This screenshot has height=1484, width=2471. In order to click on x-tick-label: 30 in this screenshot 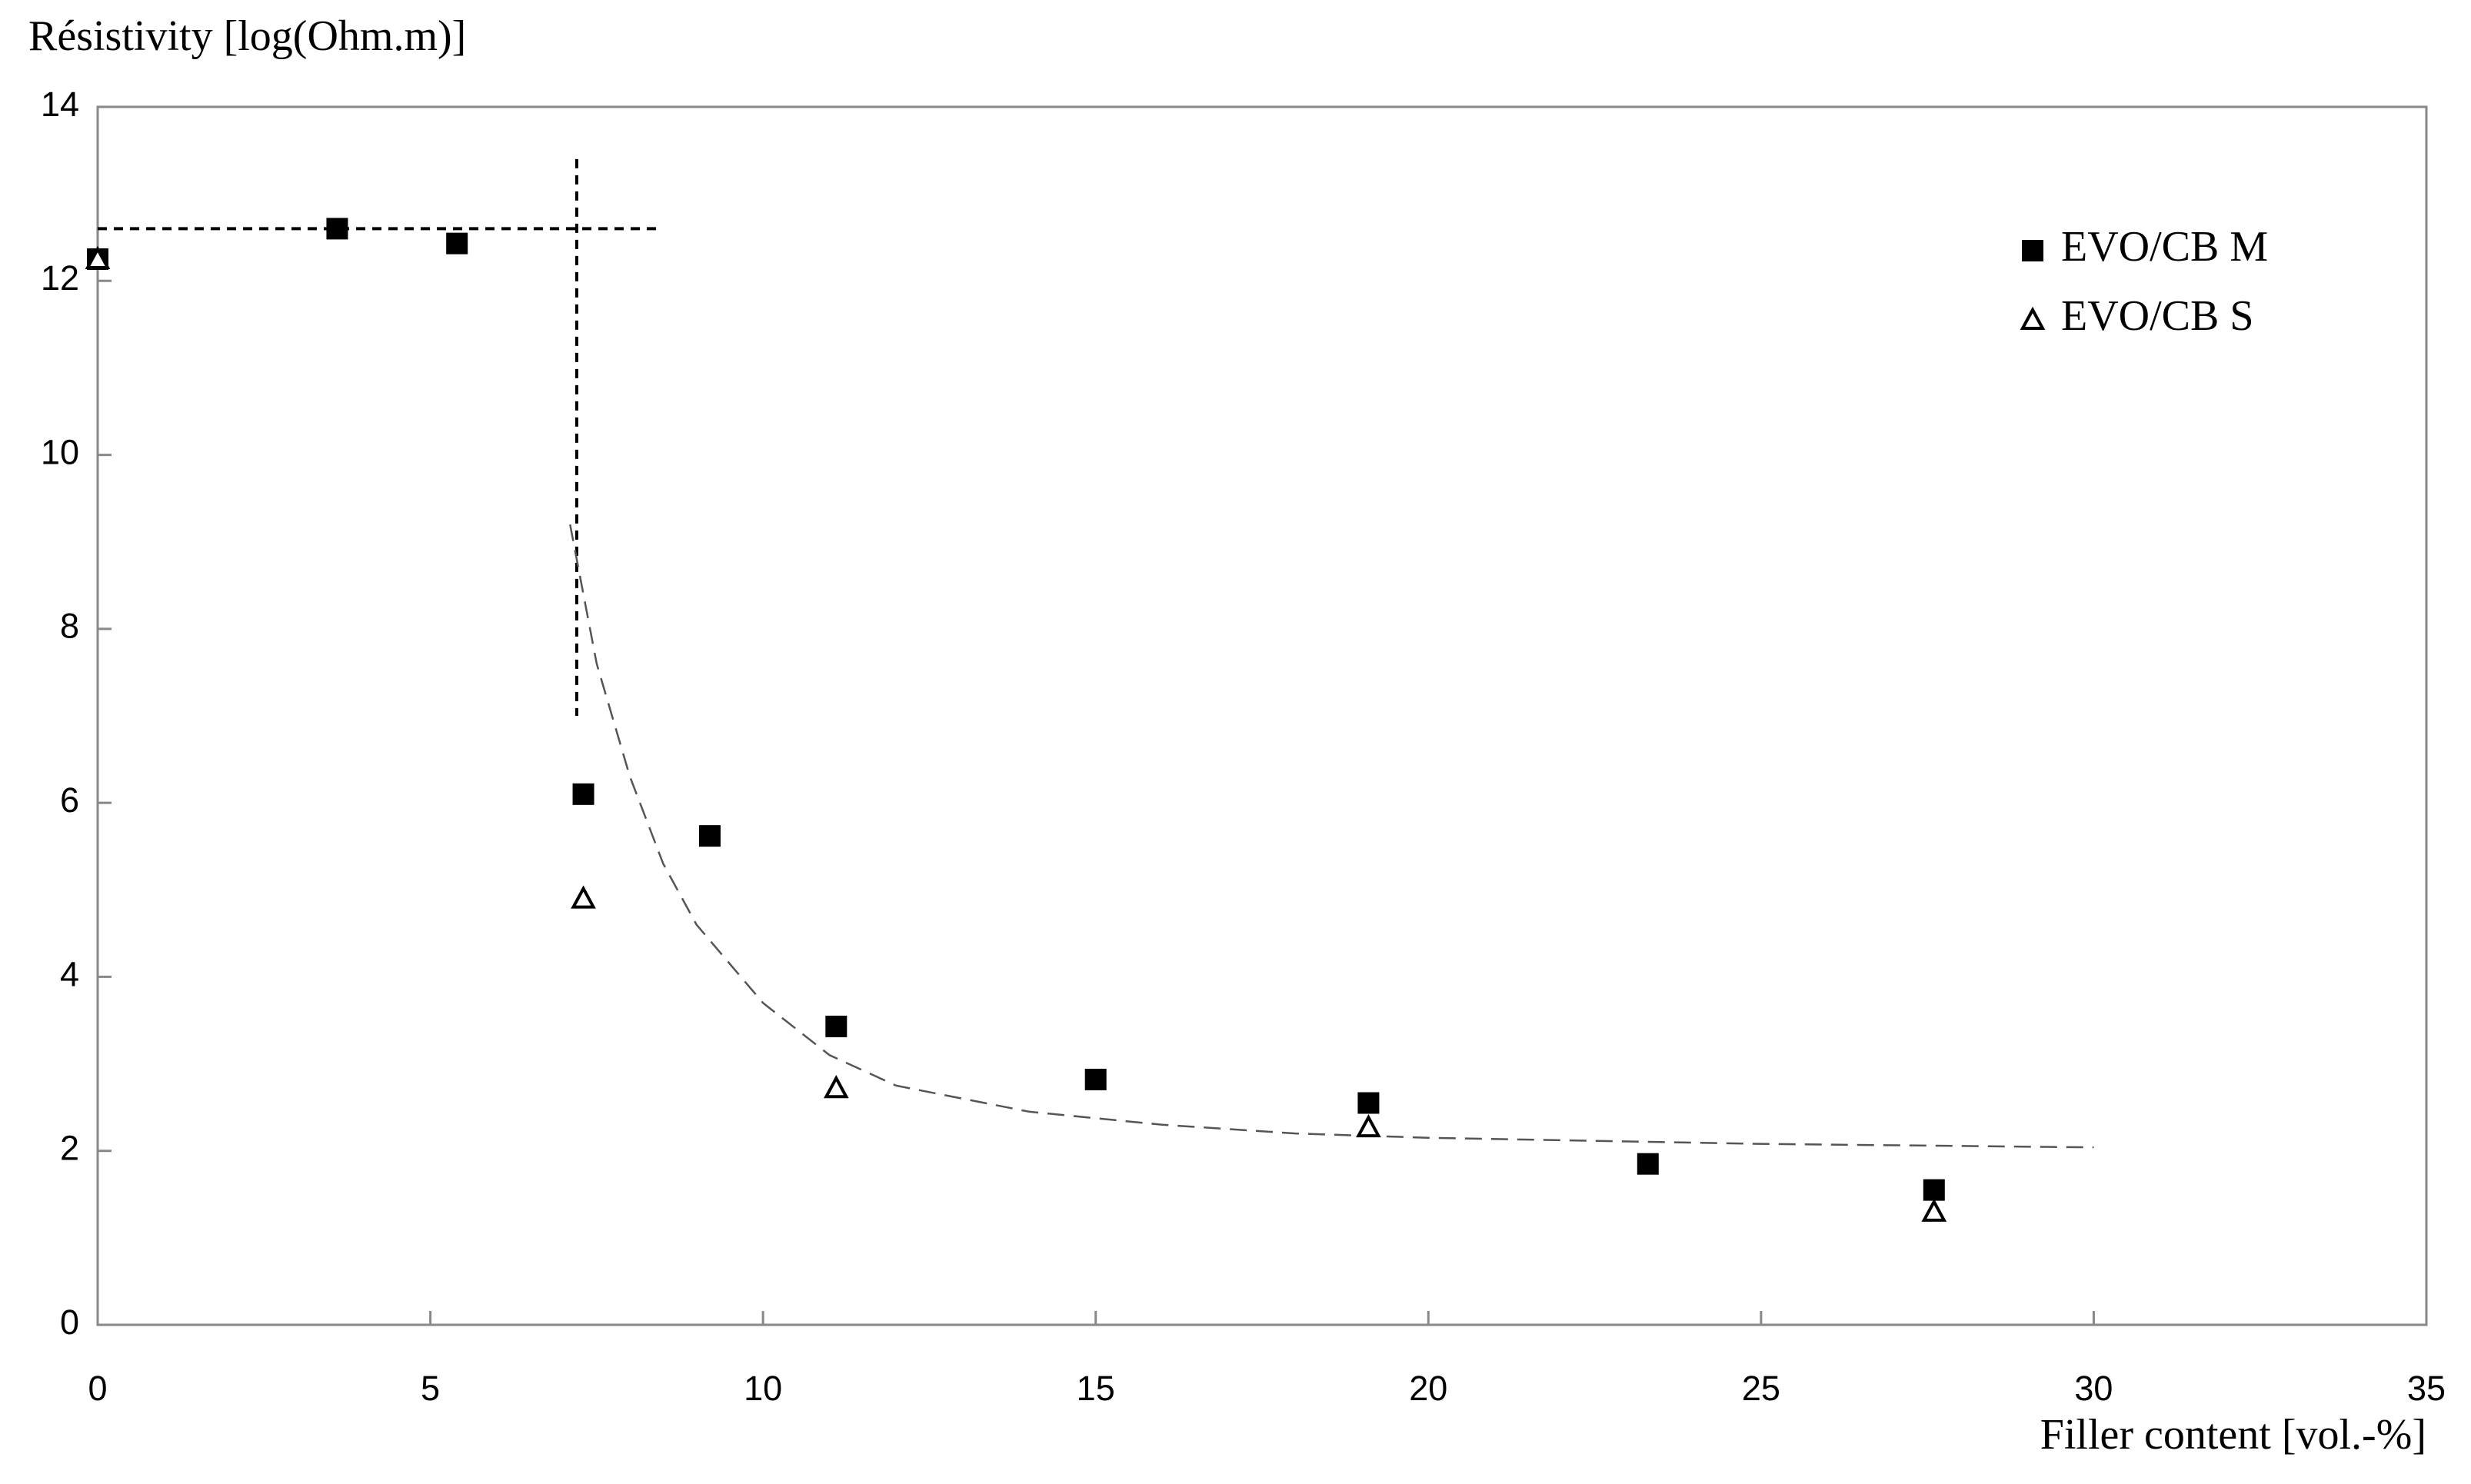, I will do `click(2093, 1389)`.